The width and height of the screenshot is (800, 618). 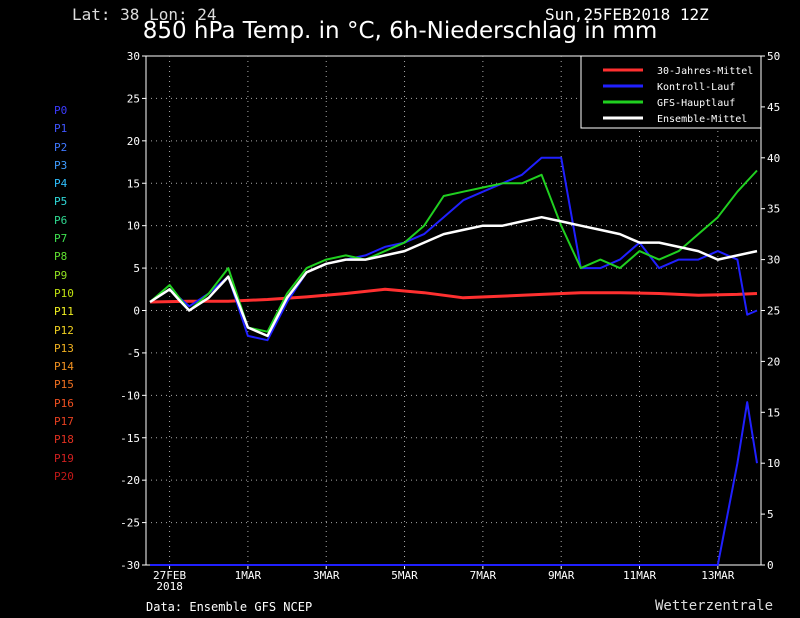 What do you see at coordinates (64, 476) in the screenshot?
I see `member-label-p20: P20` at bounding box center [64, 476].